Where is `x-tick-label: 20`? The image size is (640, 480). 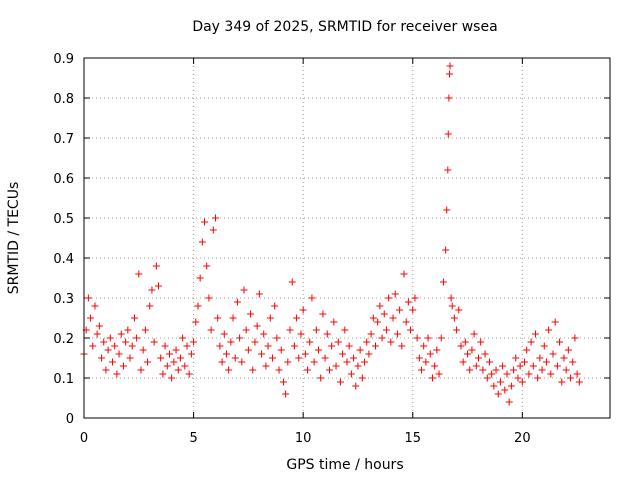
x-tick-label: 20 is located at coordinates (522, 438).